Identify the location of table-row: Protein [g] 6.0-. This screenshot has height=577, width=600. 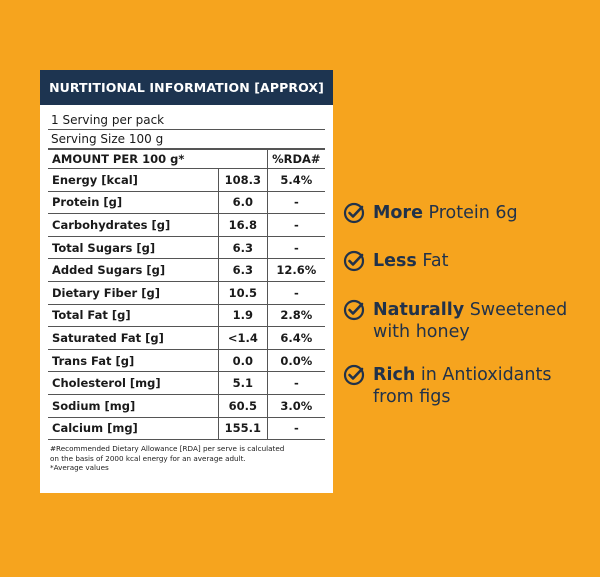
(186, 202).